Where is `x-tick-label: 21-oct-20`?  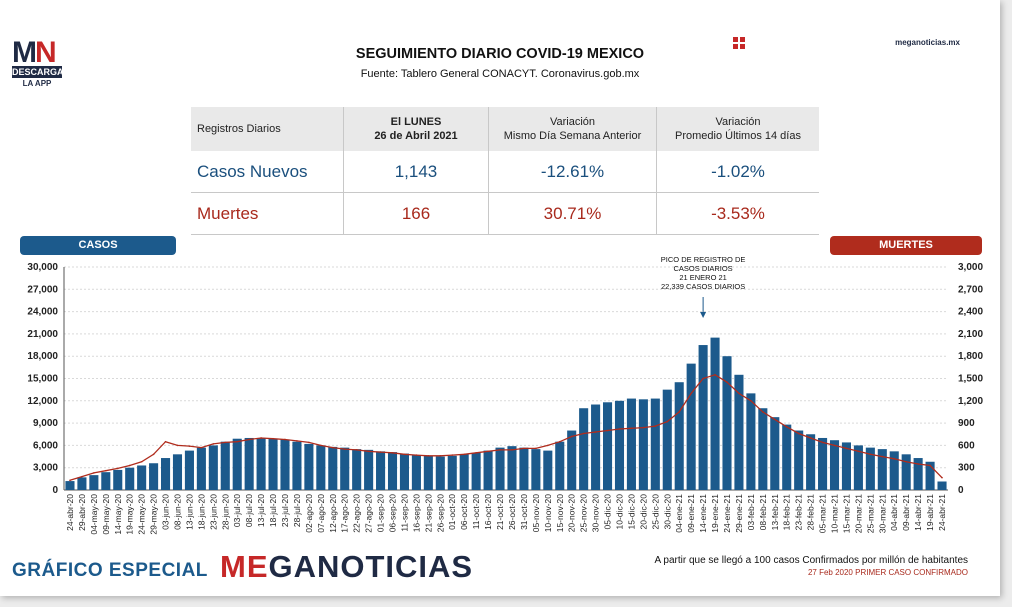
x-tick-label: 21-oct-20 is located at coordinates (500, 512).